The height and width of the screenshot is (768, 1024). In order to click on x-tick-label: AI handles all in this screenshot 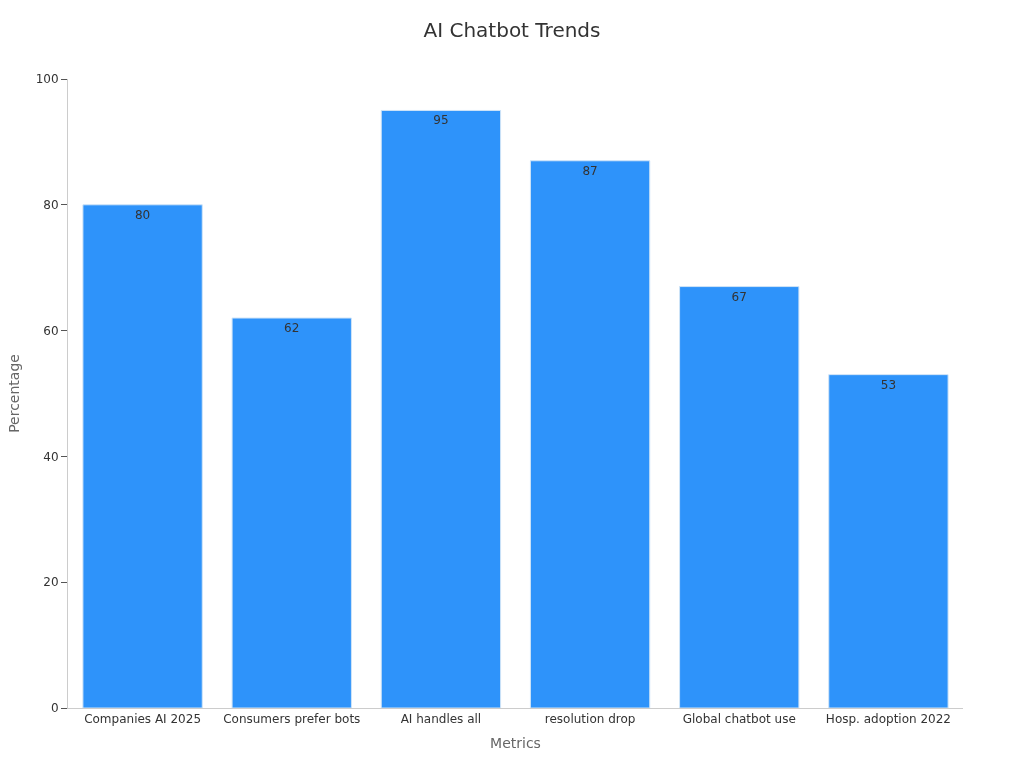, I will do `click(441, 719)`.